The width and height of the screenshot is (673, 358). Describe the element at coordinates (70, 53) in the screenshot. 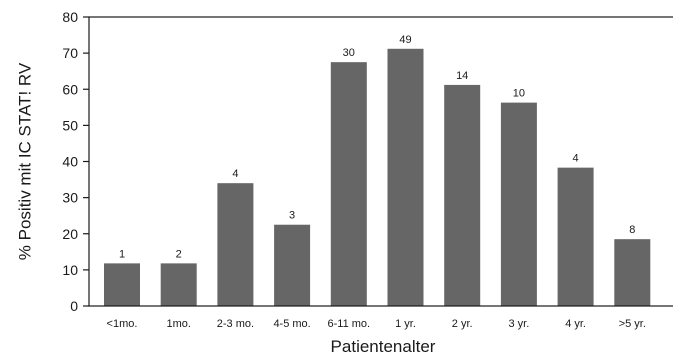

I see `y-tick-label: 70` at that location.